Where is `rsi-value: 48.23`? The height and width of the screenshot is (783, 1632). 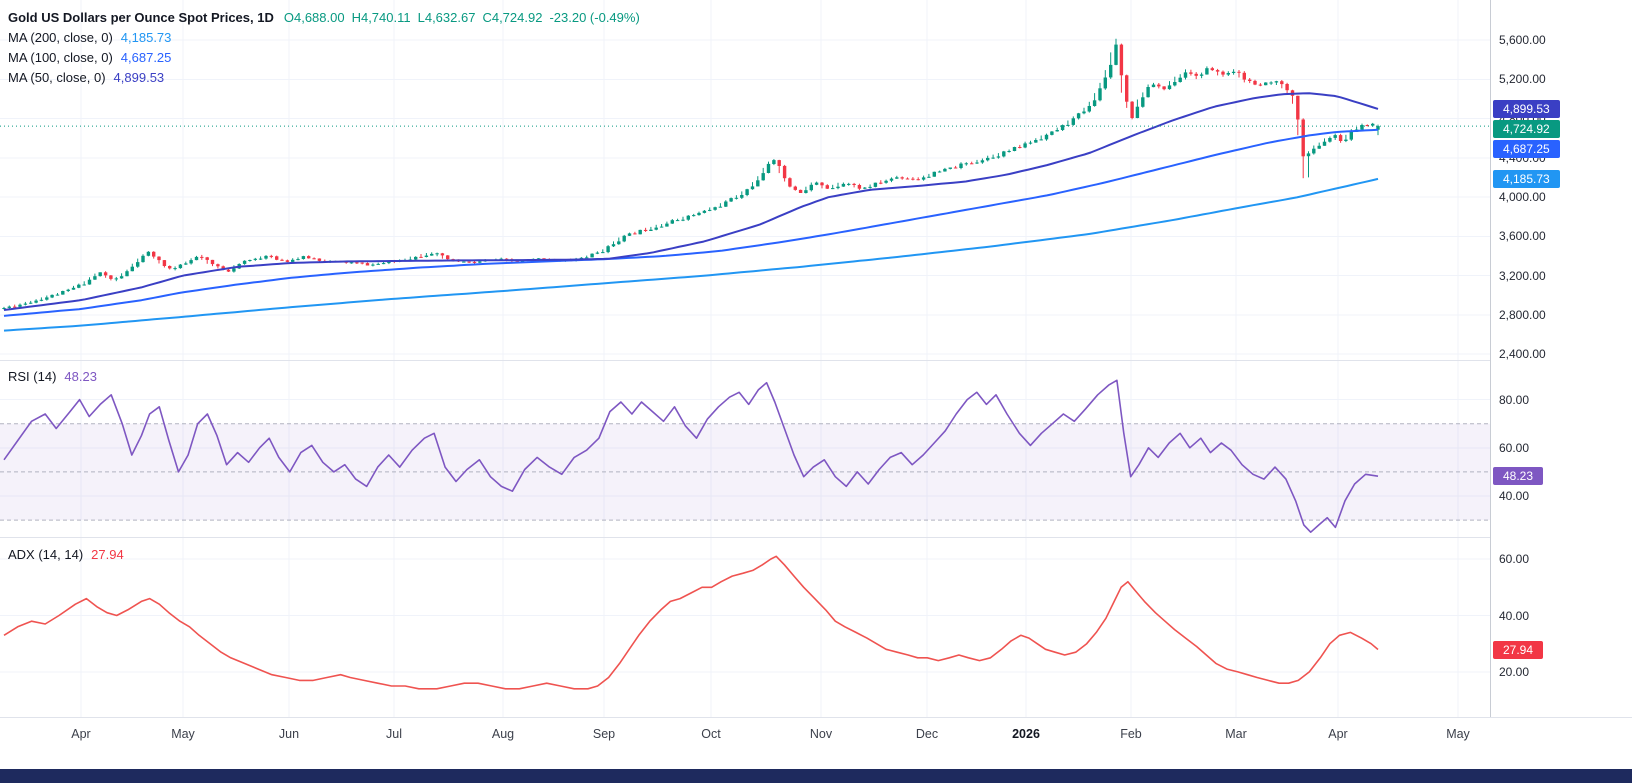 rsi-value: 48.23 is located at coordinates (80, 376).